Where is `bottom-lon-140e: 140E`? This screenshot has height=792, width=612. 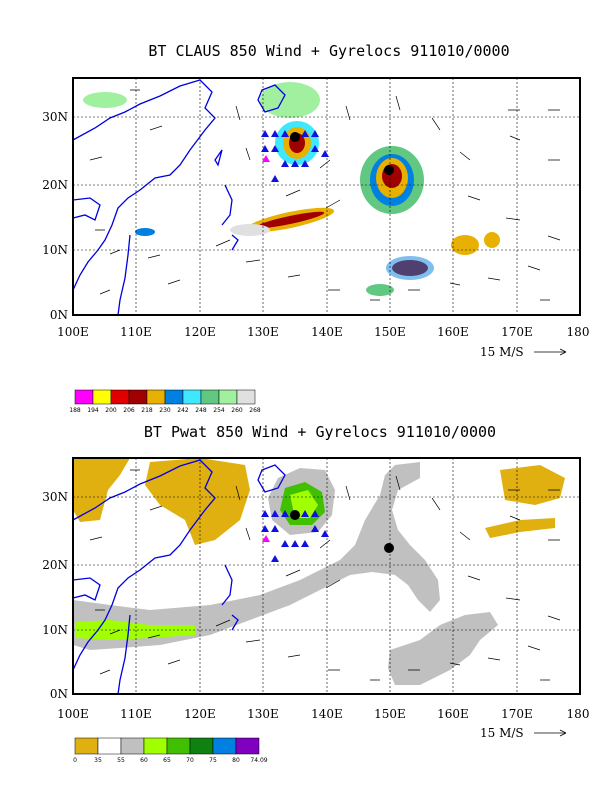 bottom-lon-140e: 140E is located at coordinates (327, 714).